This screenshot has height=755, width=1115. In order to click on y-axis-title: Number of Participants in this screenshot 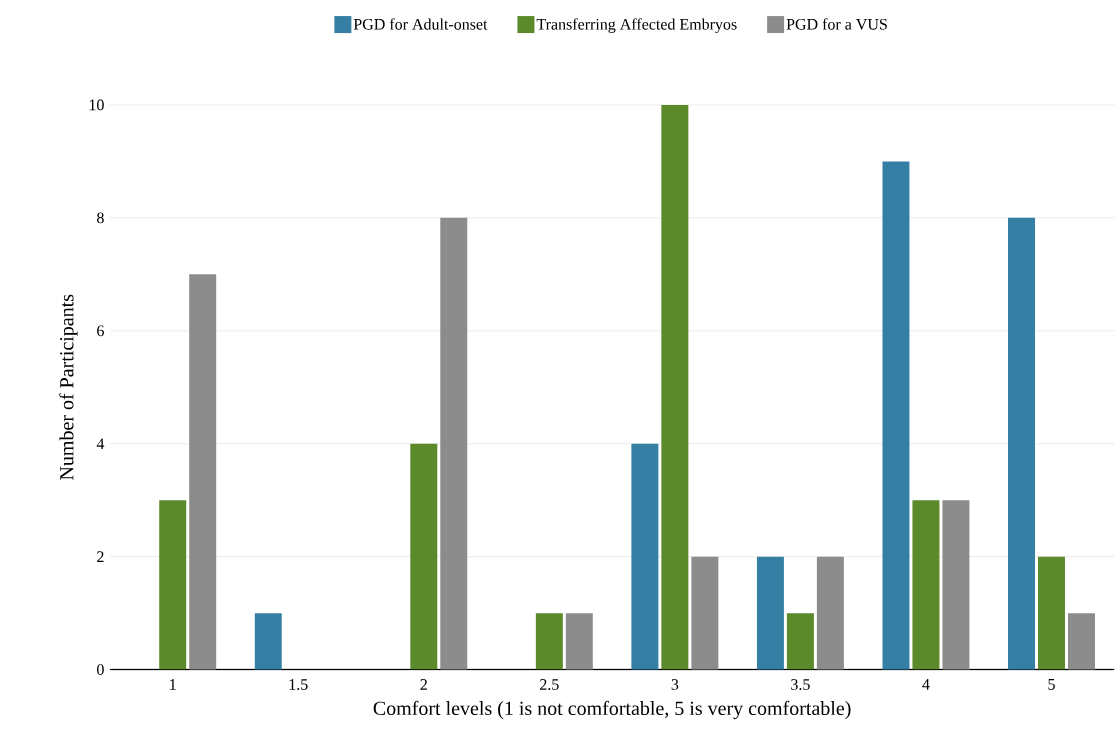, I will do `click(68, 387)`.